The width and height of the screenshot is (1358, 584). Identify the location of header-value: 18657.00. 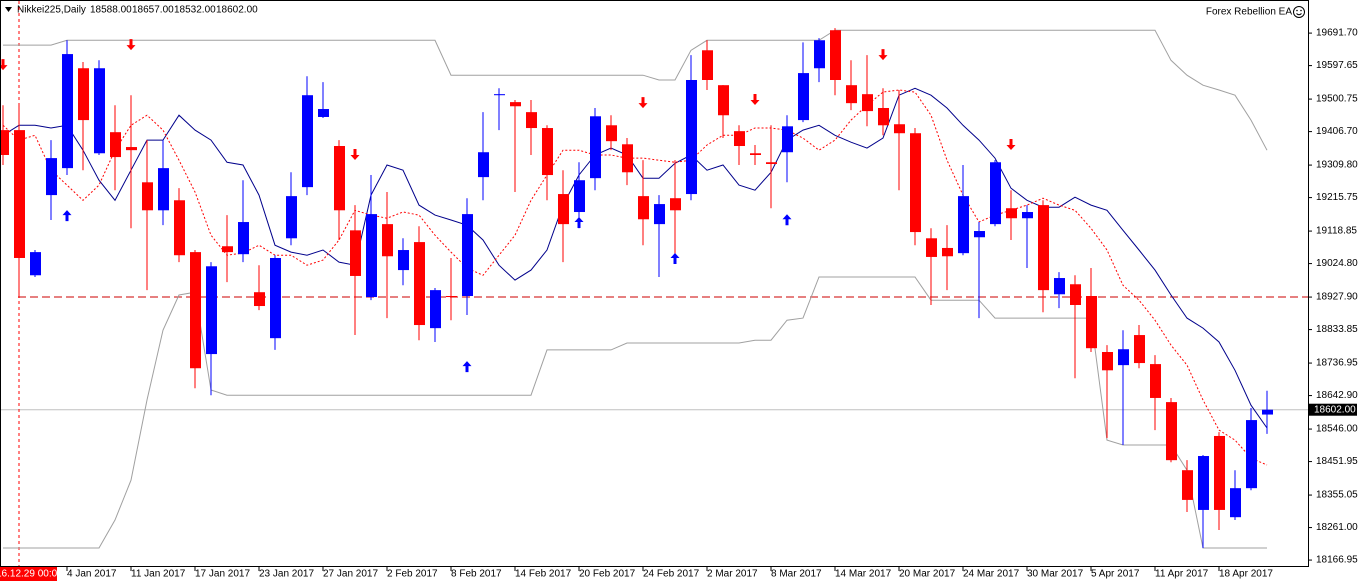
(153, 10).